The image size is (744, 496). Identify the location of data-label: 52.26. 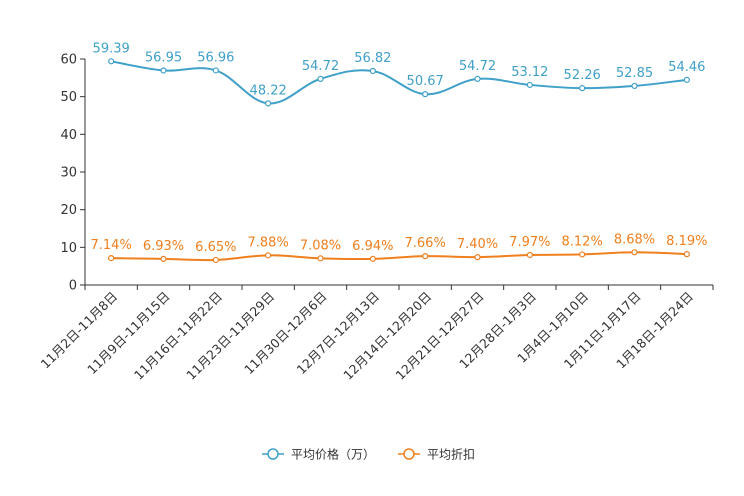
(582, 75).